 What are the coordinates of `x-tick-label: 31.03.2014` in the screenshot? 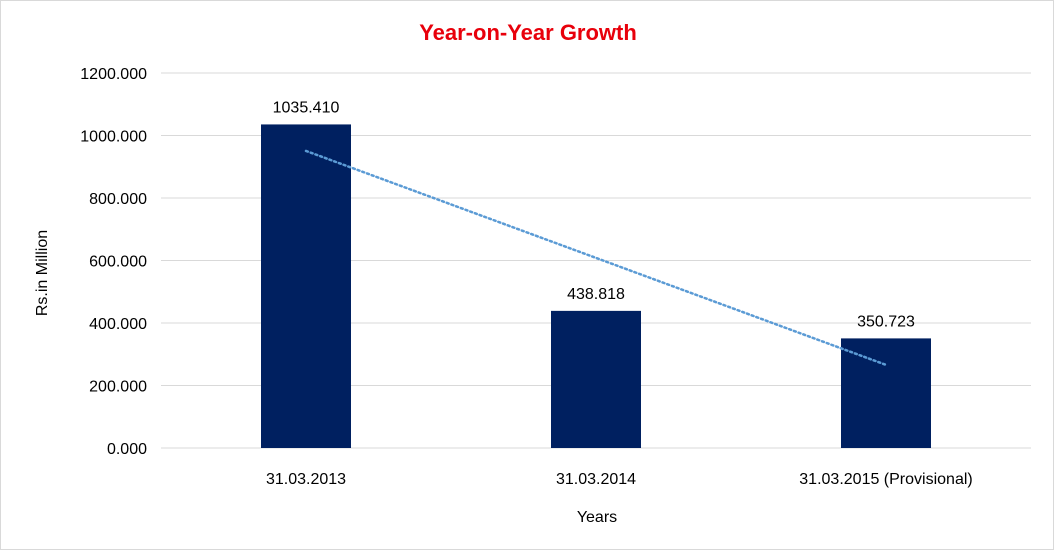 It's located at (596, 479).